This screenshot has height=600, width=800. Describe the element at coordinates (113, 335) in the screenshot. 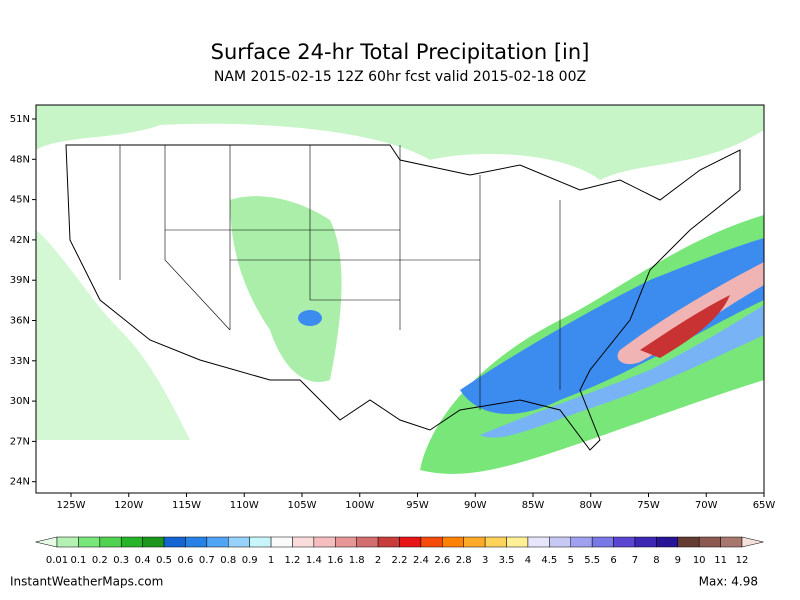

I see `precip-pacific` at that location.